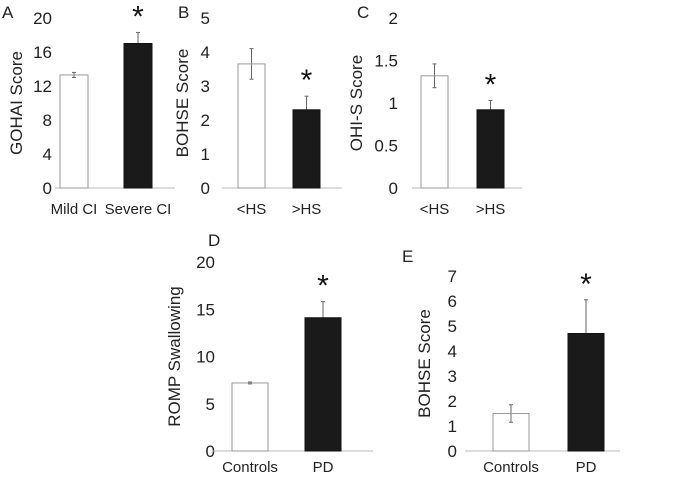  Describe the element at coordinates (363, 12) in the screenshot. I see `panel-letter: C` at that location.